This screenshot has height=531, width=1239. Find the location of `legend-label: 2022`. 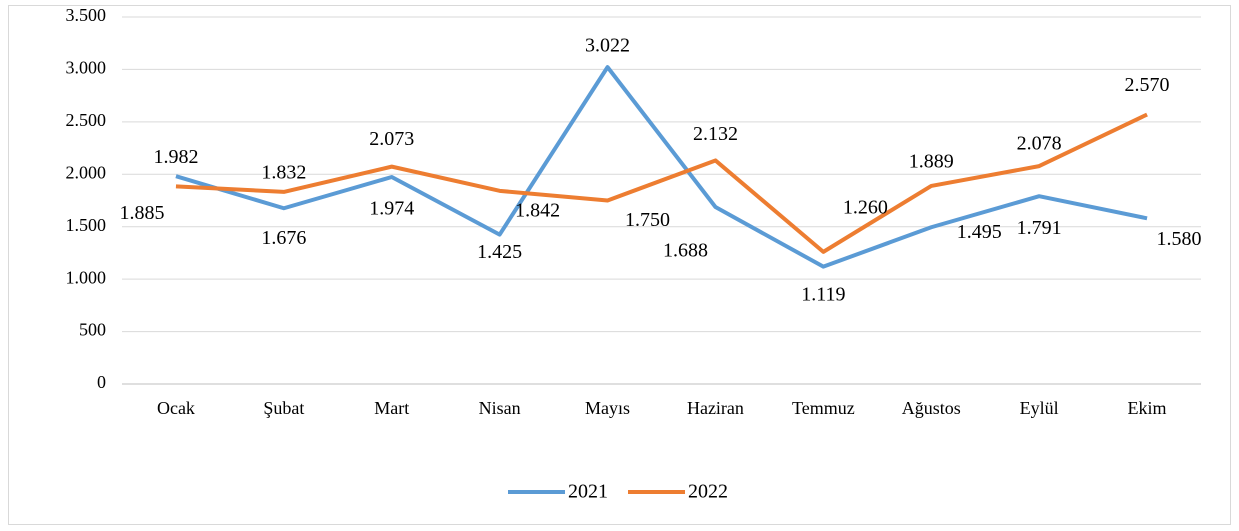

legend-label: 2022 is located at coordinates (708, 492).